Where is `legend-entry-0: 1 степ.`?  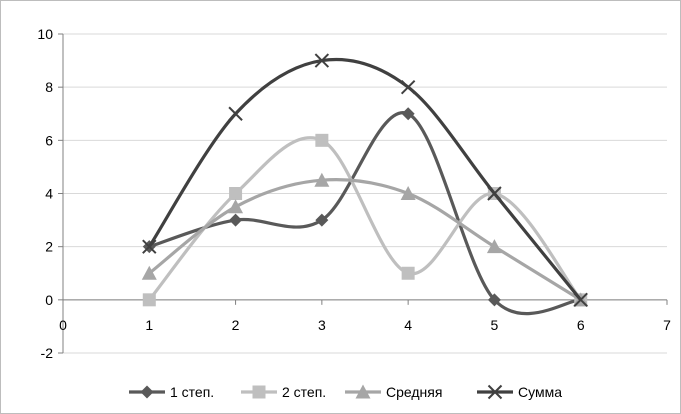 legend-entry-0: 1 степ. is located at coordinates (171, 392).